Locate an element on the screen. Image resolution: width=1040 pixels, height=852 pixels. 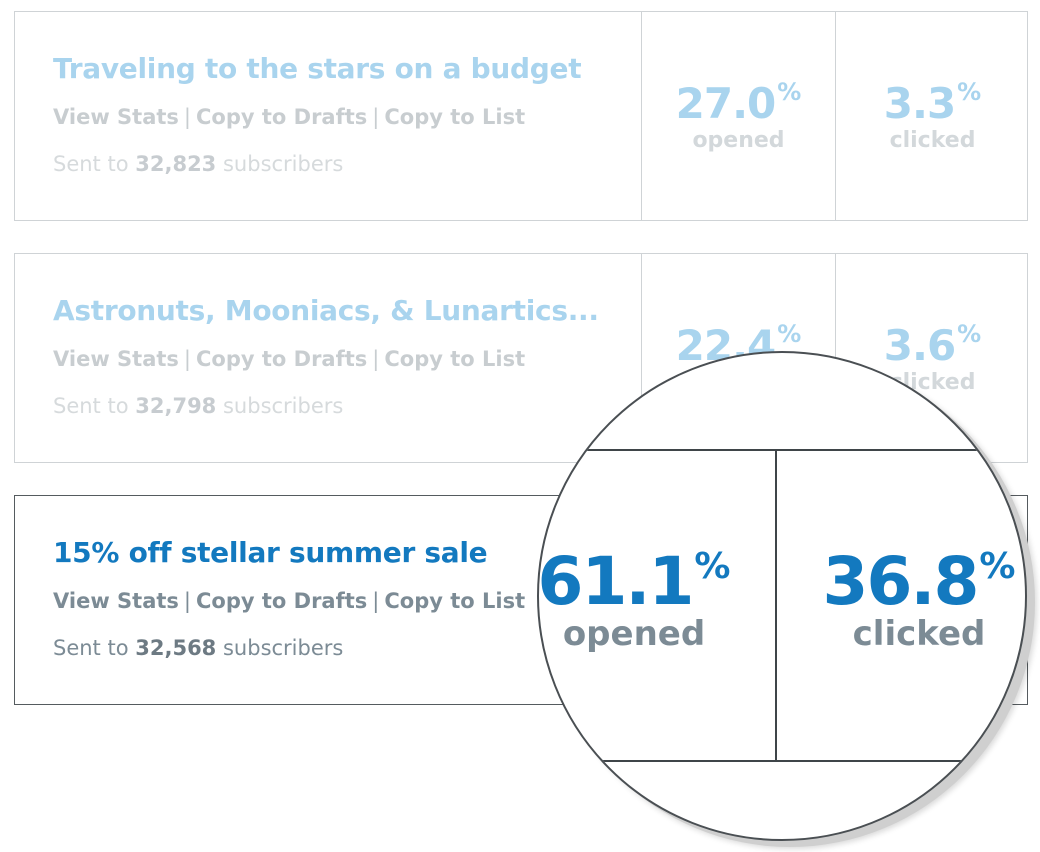
clicked-stat-cell: 3.6% clicked is located at coordinates (932, 358).